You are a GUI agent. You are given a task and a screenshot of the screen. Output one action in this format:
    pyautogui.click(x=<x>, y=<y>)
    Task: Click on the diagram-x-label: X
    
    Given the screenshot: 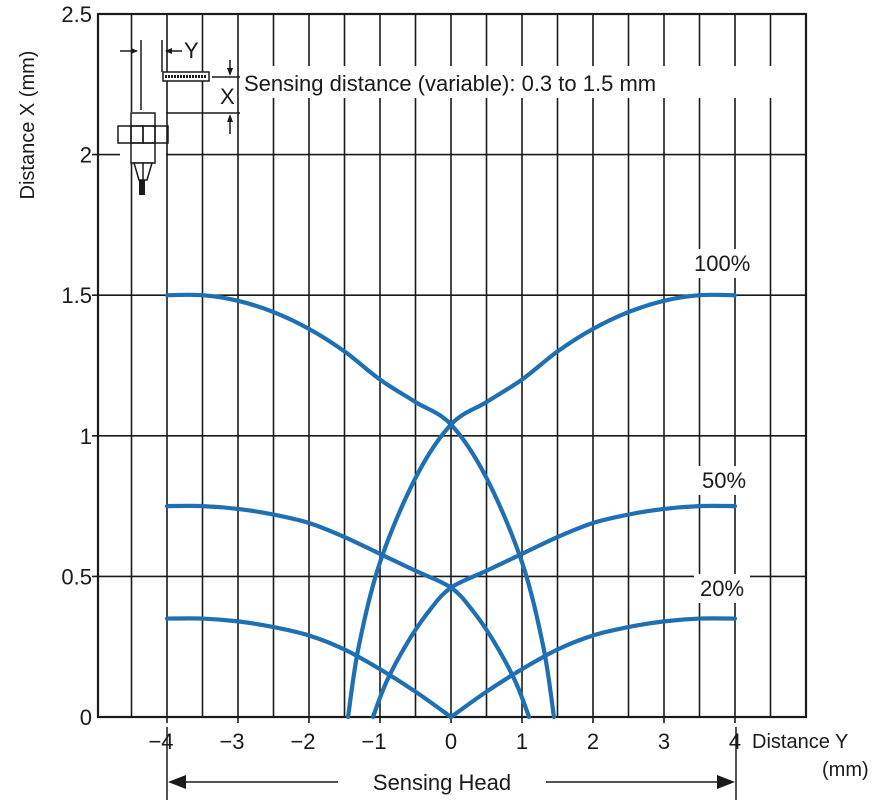 What is the action you would take?
    pyautogui.click(x=227, y=96)
    